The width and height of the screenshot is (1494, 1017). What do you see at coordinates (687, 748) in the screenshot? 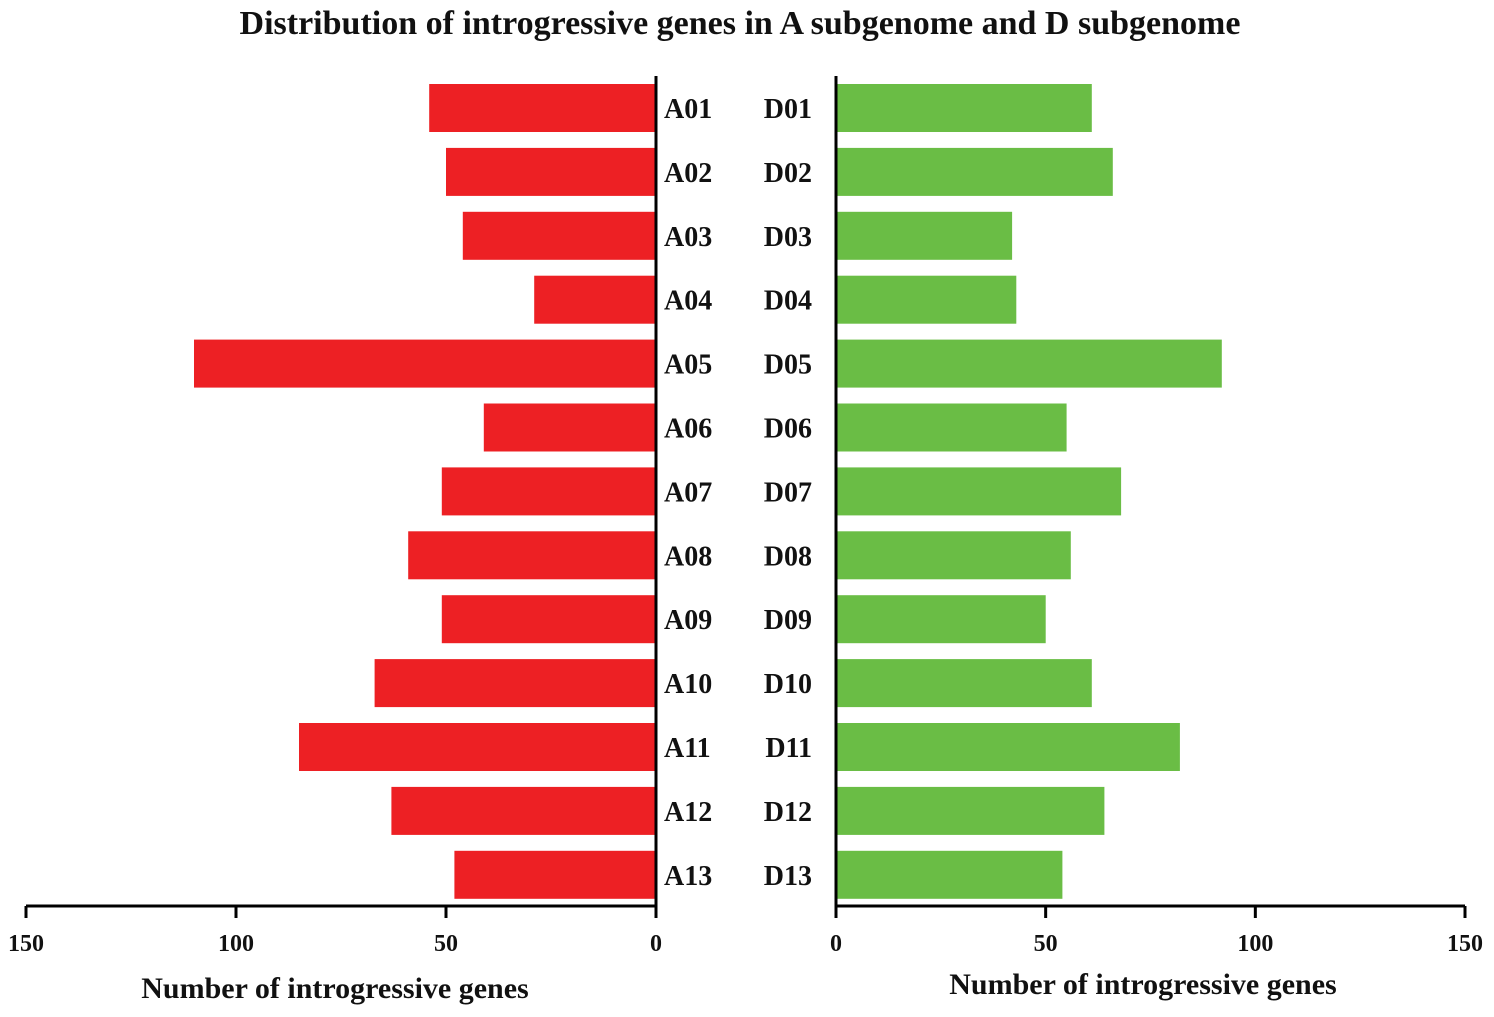
I see `a-category-label-a11: A11` at bounding box center [687, 748].